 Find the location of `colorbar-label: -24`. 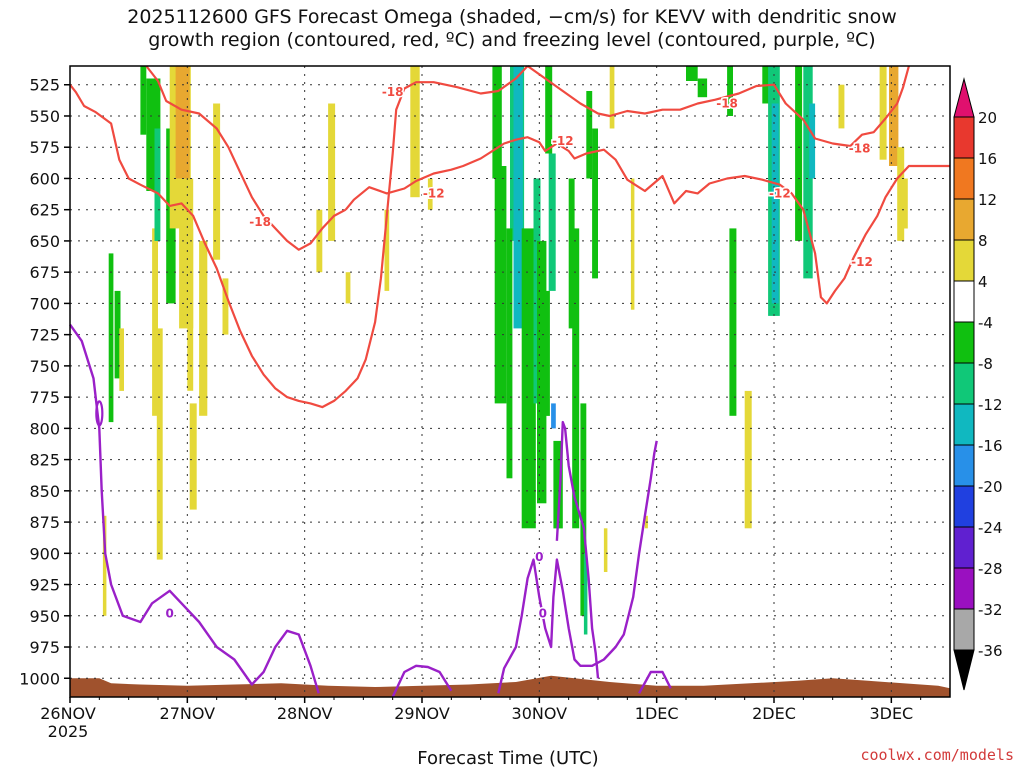

colorbar-label: -24 is located at coordinates (990, 528).